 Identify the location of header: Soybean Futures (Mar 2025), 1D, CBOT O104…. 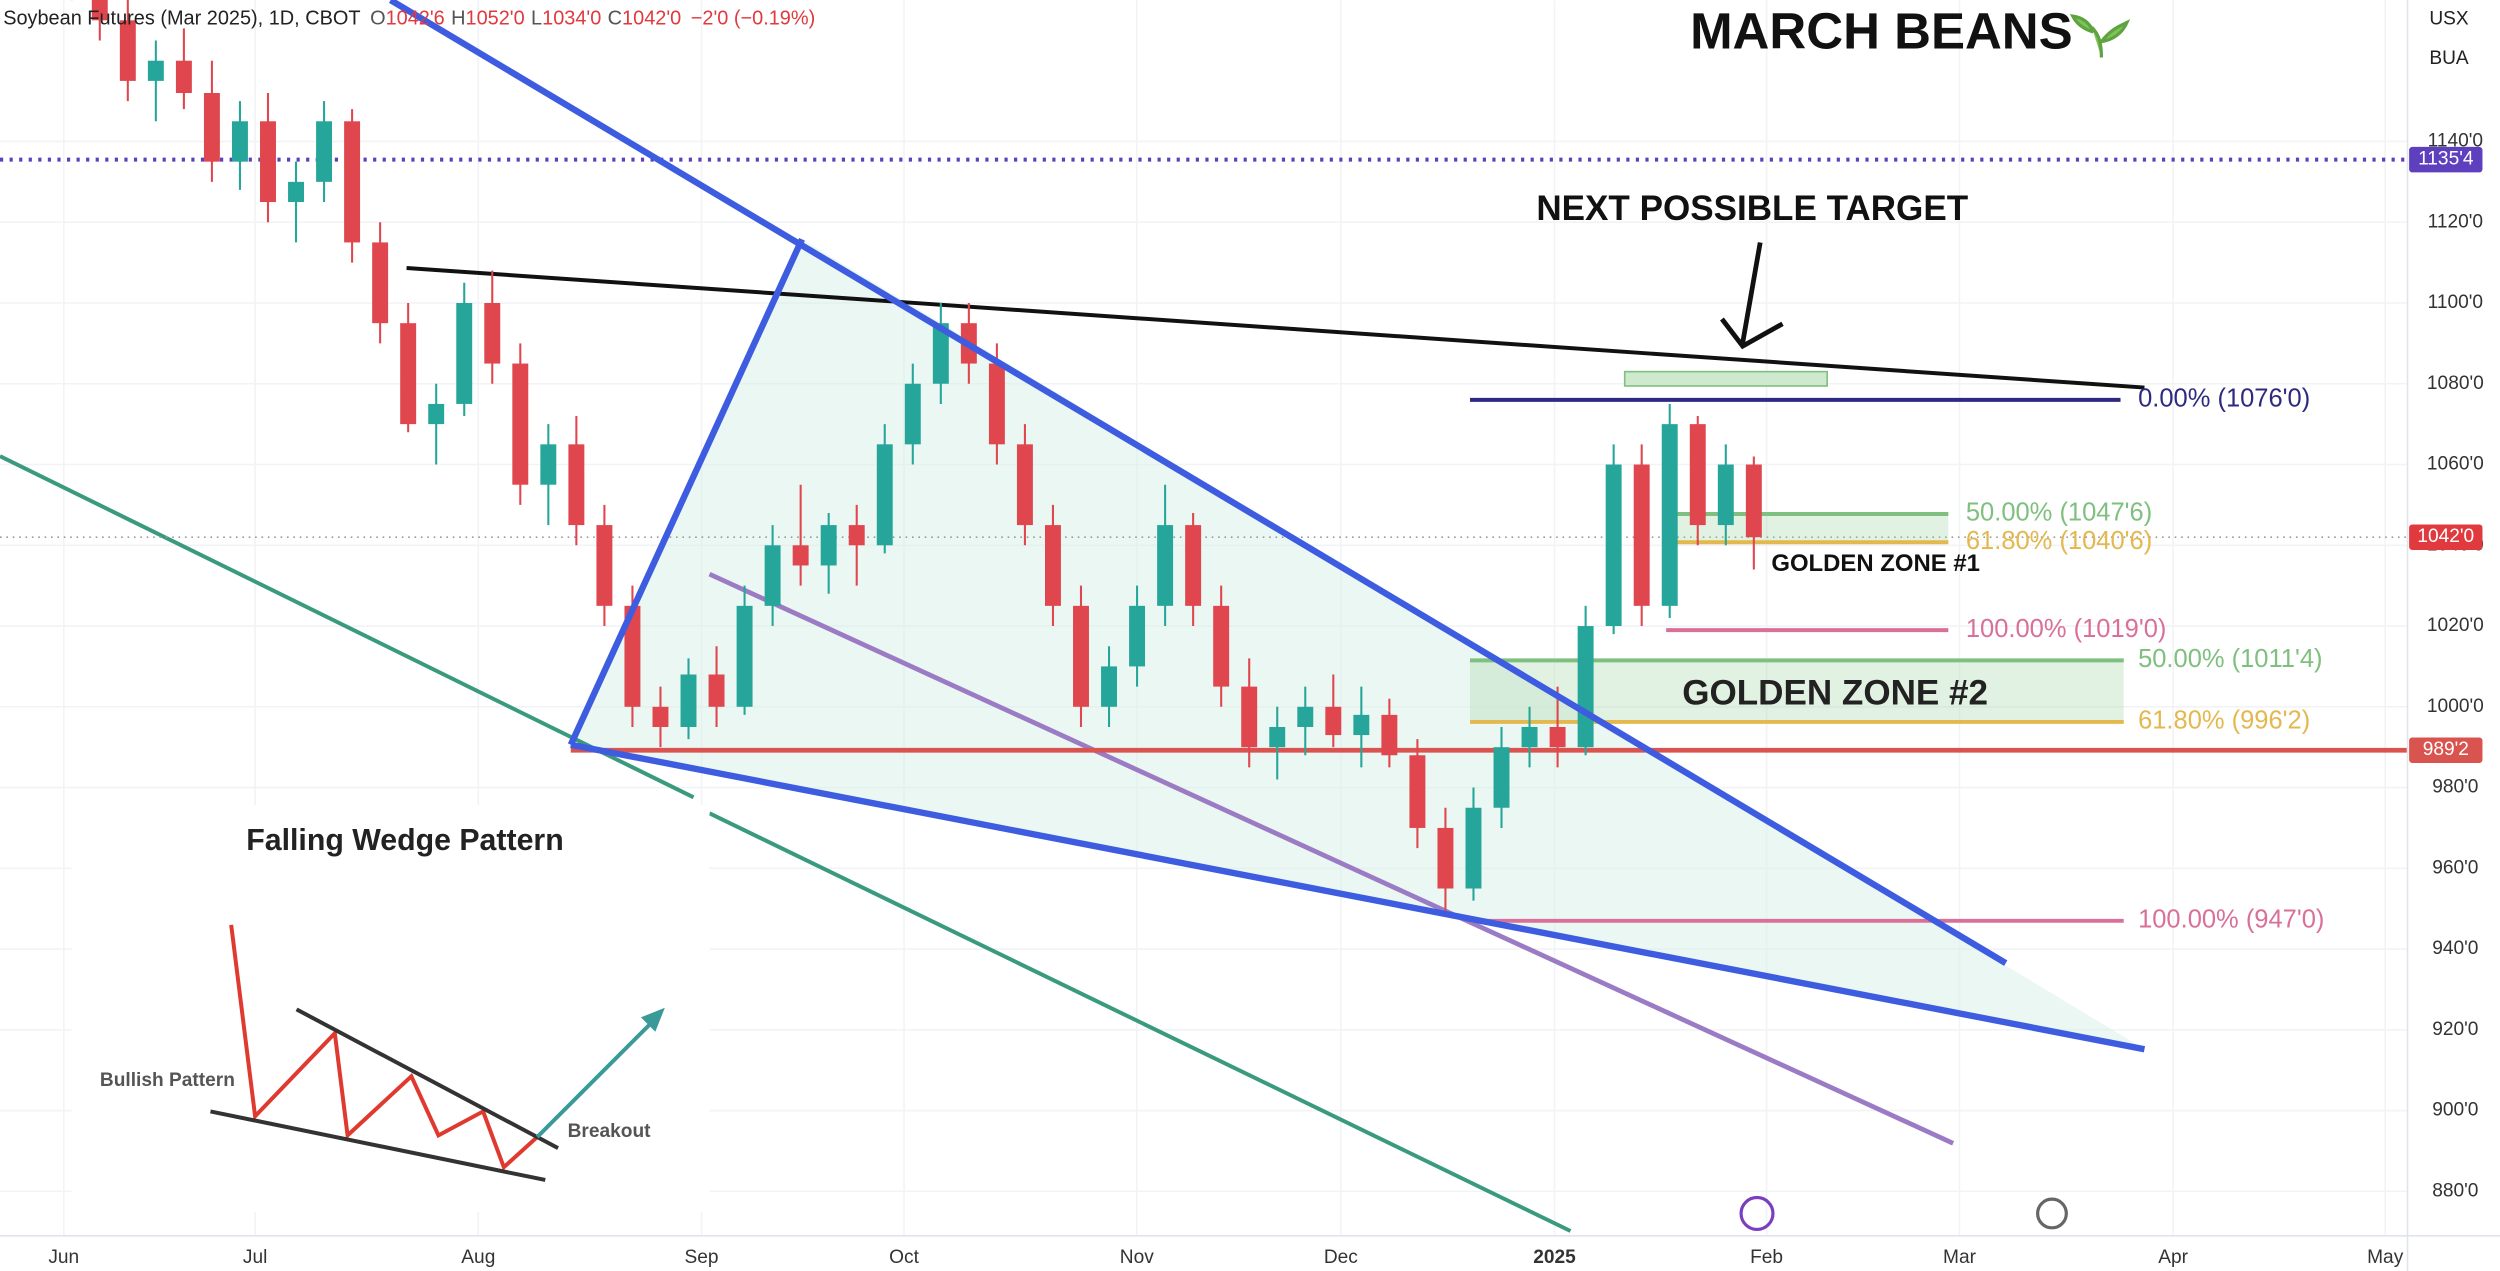
(409, 19).